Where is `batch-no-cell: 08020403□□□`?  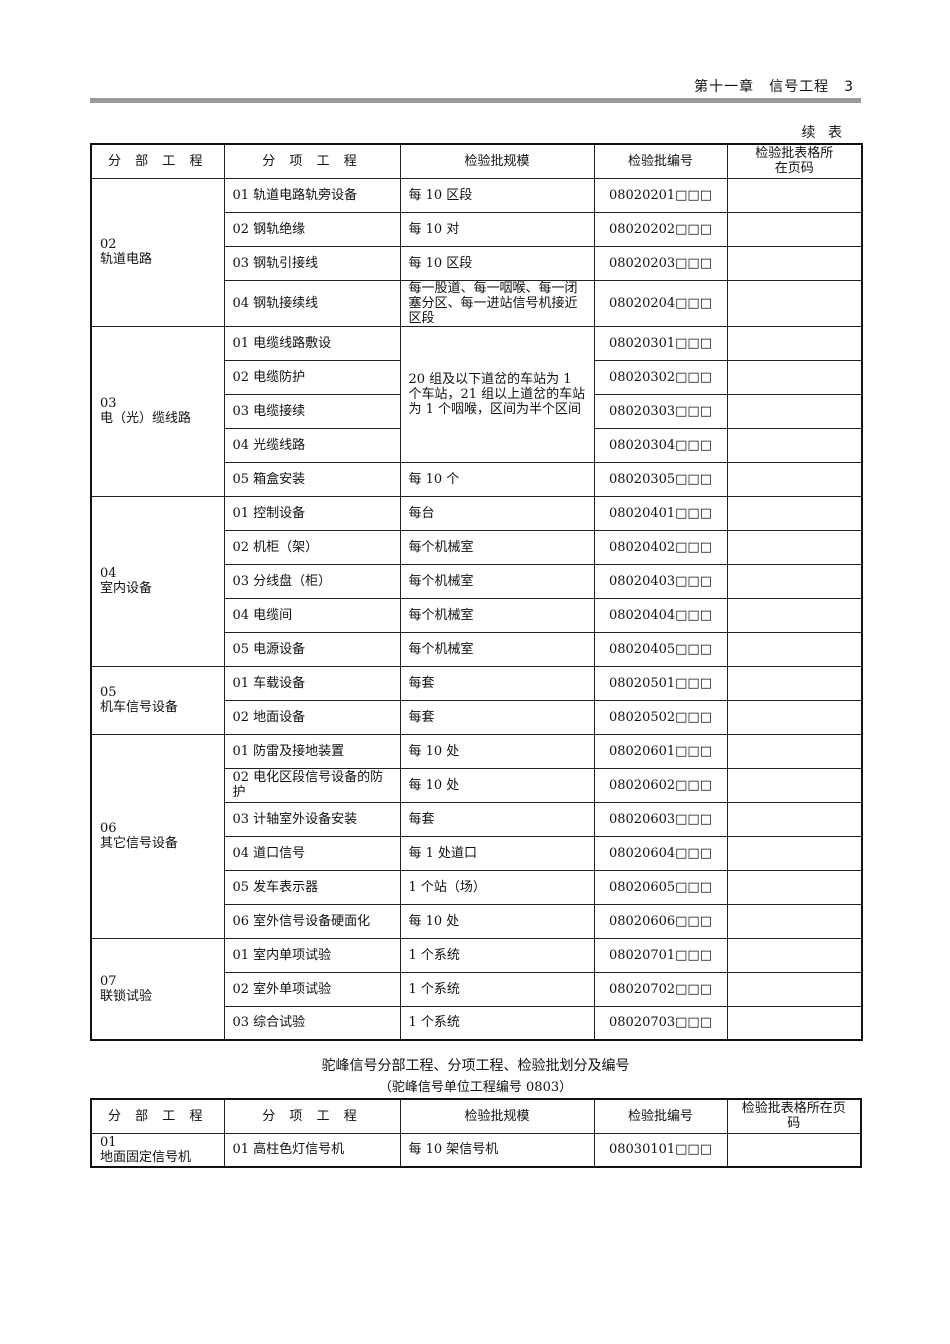 batch-no-cell: 08020403□□□ is located at coordinates (660, 581).